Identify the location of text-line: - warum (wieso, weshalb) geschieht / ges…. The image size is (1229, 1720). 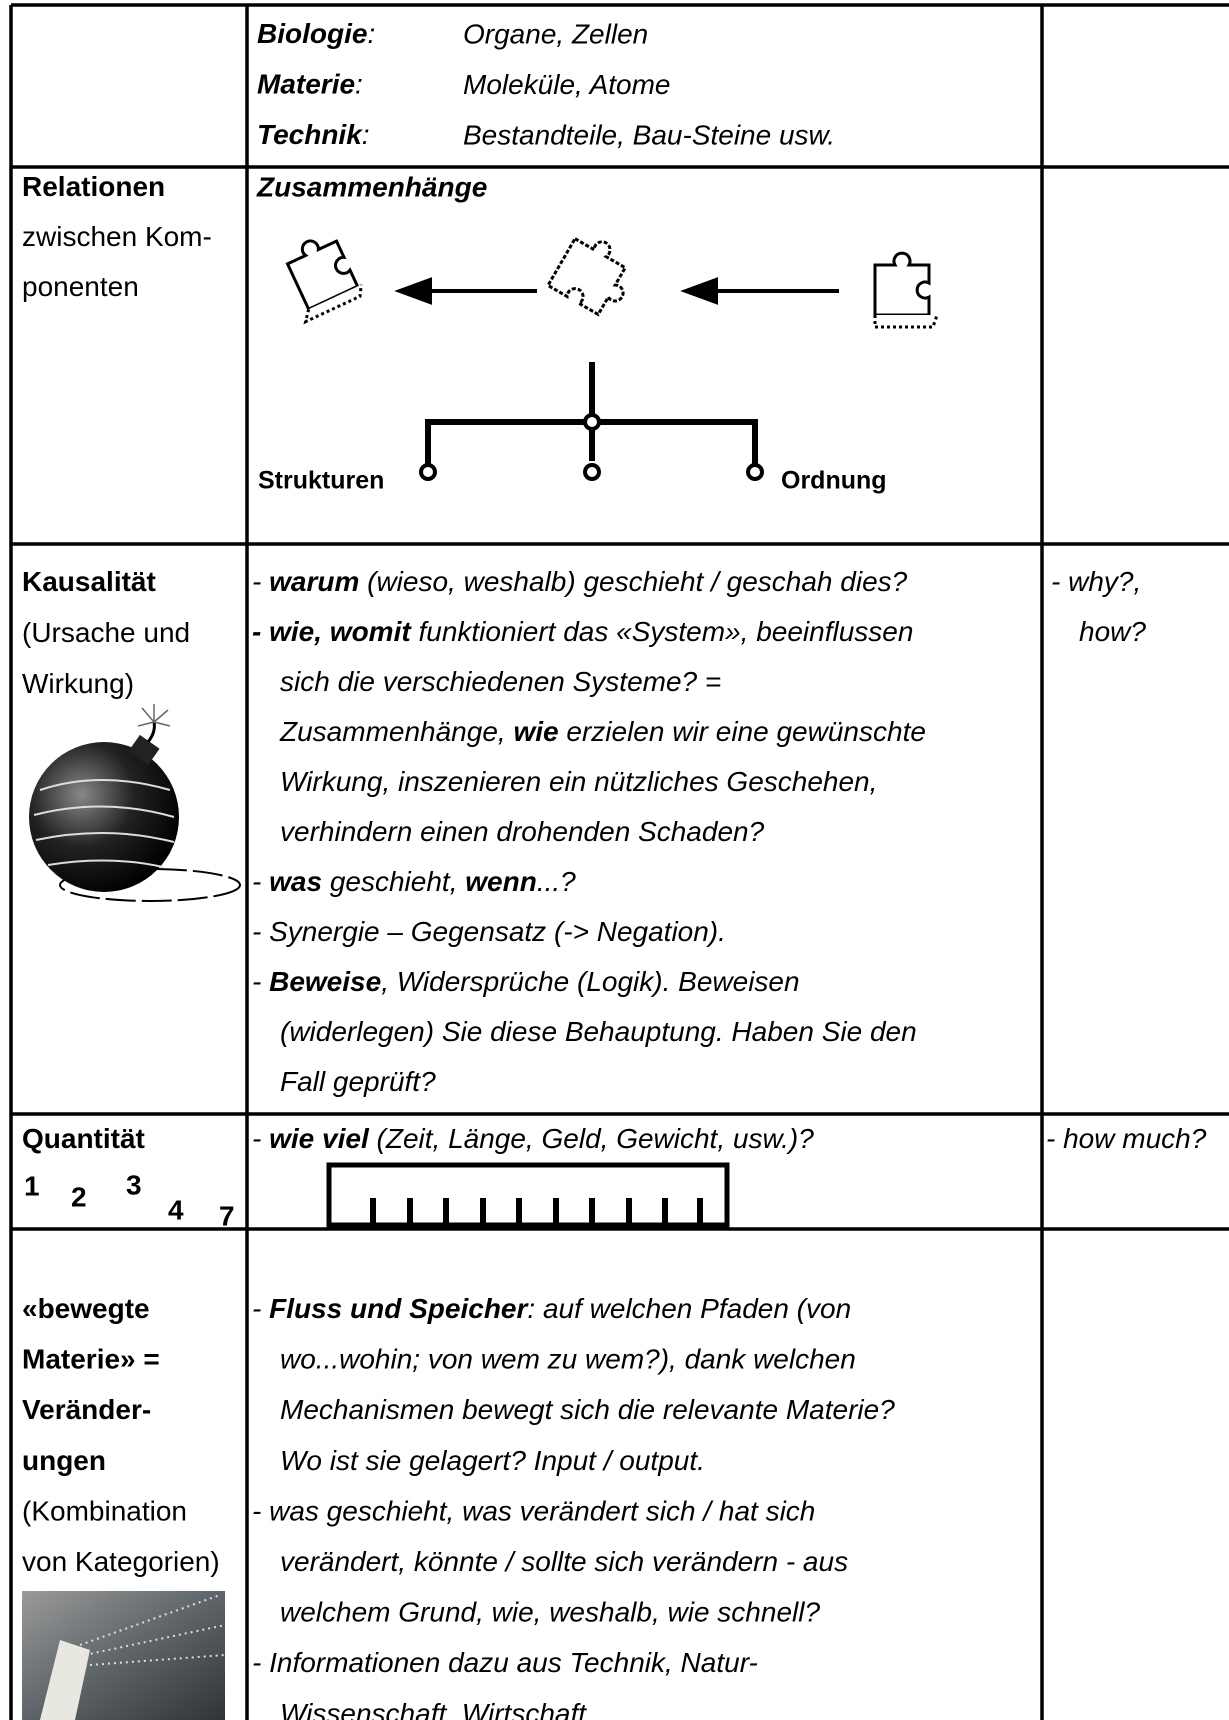
(580, 581).